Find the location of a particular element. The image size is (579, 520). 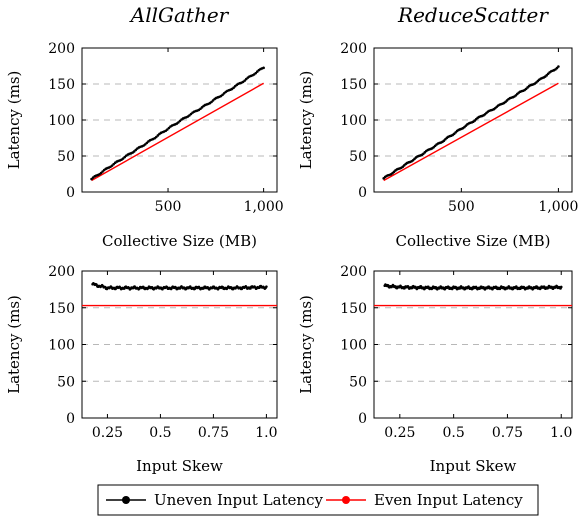

legend-box is located at coordinates (318, 500).